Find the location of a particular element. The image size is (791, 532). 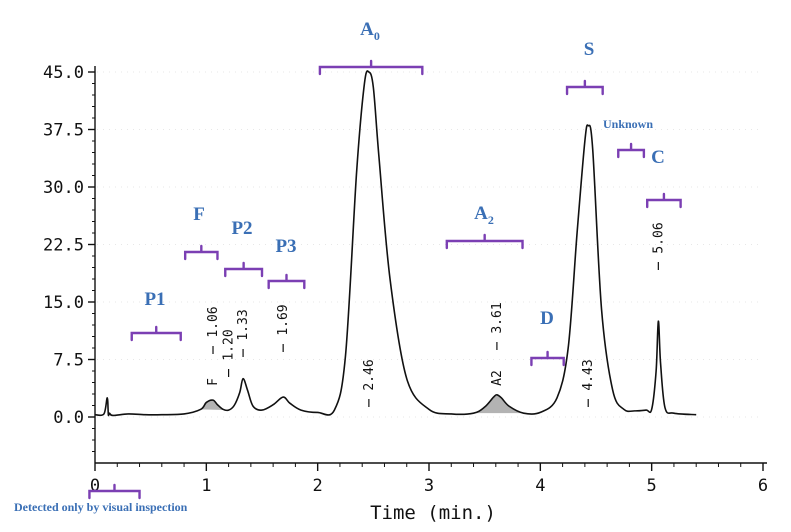

region-label-d: D is located at coordinates (547, 318).